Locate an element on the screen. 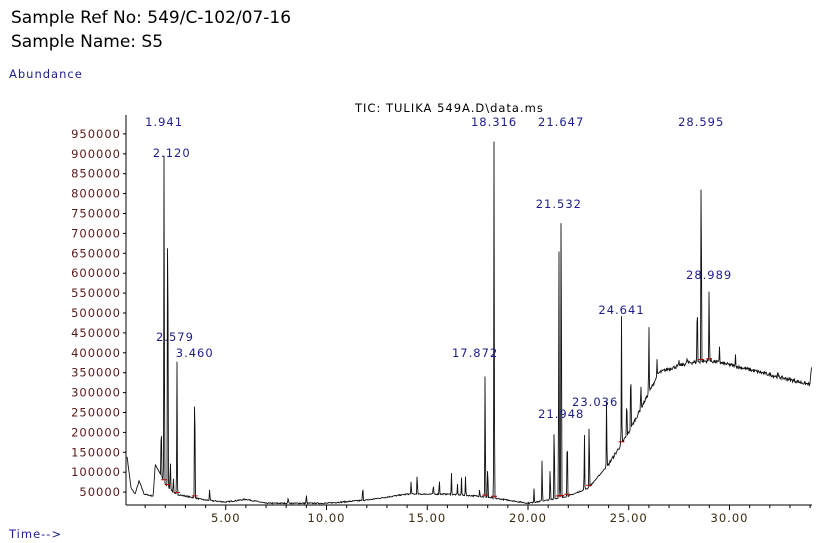  peak-label: 28.989 is located at coordinates (709, 275).